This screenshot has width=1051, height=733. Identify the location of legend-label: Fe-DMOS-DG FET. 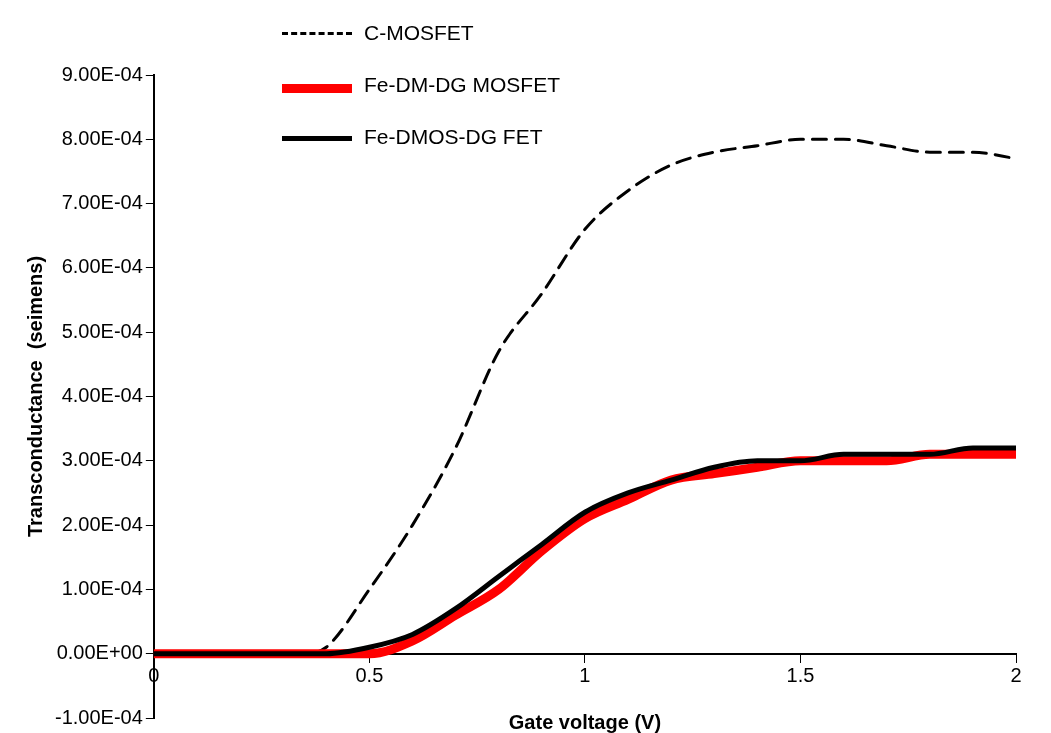
(454, 137).